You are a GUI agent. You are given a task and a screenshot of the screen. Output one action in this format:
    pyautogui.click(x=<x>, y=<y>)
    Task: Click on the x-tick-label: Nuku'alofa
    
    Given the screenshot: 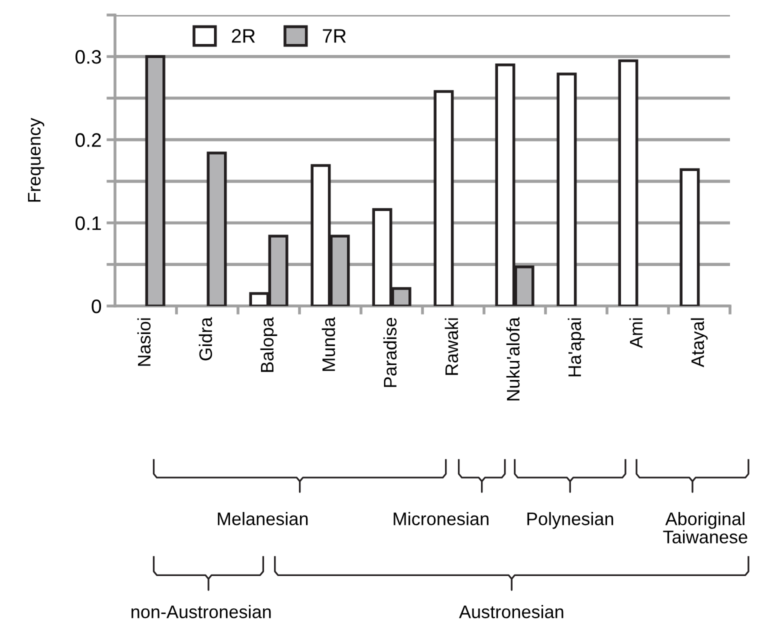 What is the action you would take?
    pyautogui.click(x=513, y=358)
    